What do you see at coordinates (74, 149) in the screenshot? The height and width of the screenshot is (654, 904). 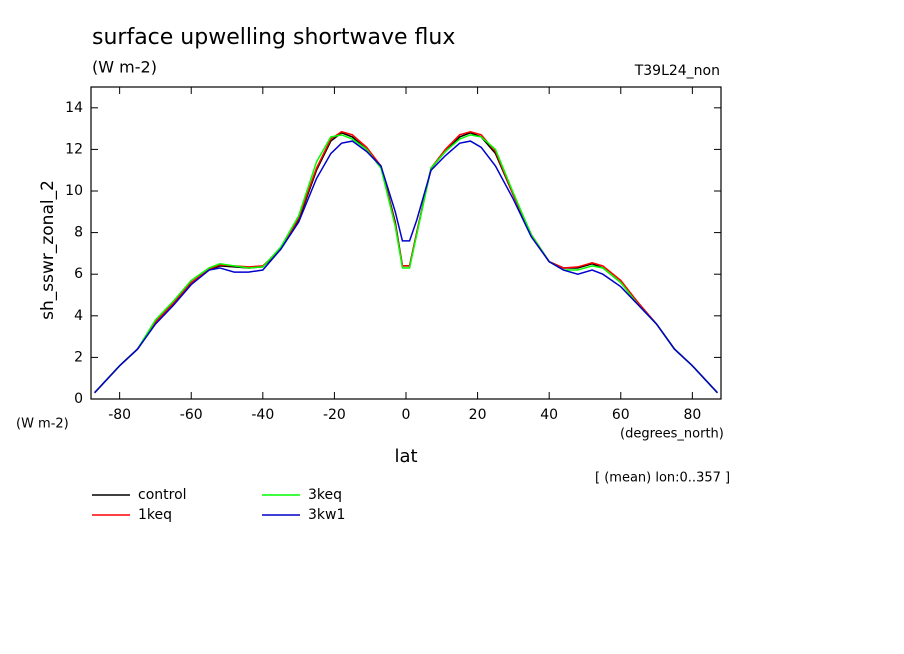 I see `y-tick-label: 12` at bounding box center [74, 149].